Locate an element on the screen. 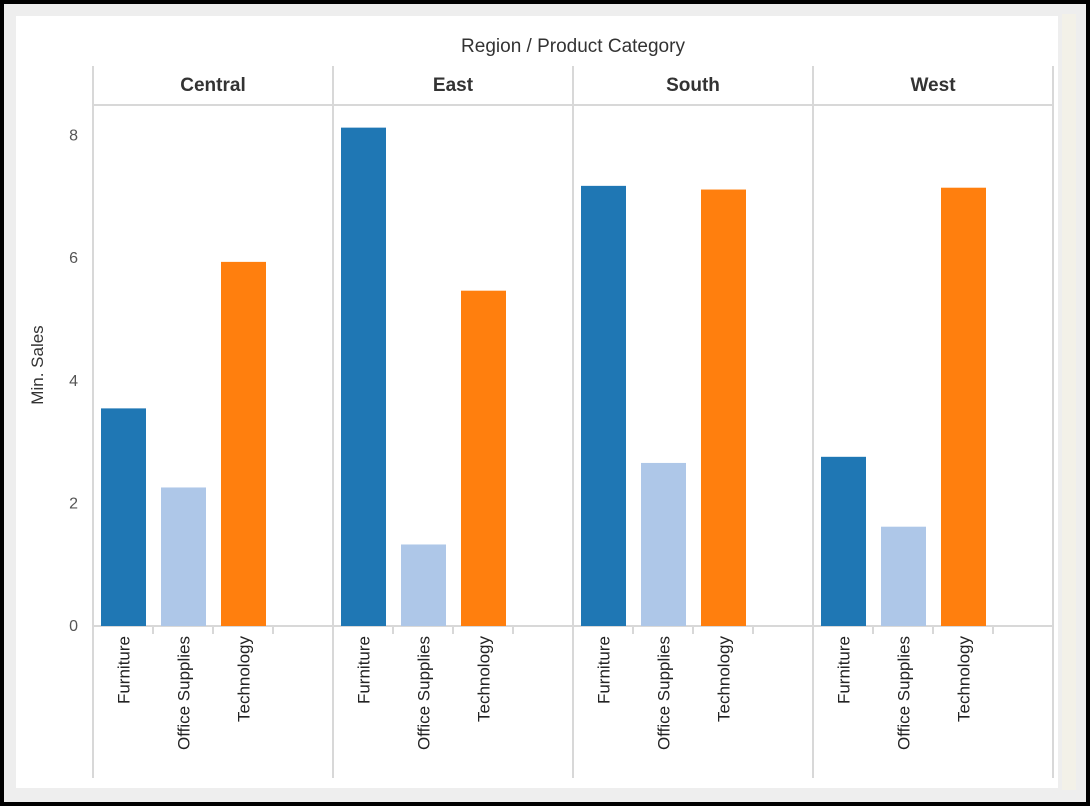 The image size is (1090, 806). bar-central-office-supplies is located at coordinates (183, 556).